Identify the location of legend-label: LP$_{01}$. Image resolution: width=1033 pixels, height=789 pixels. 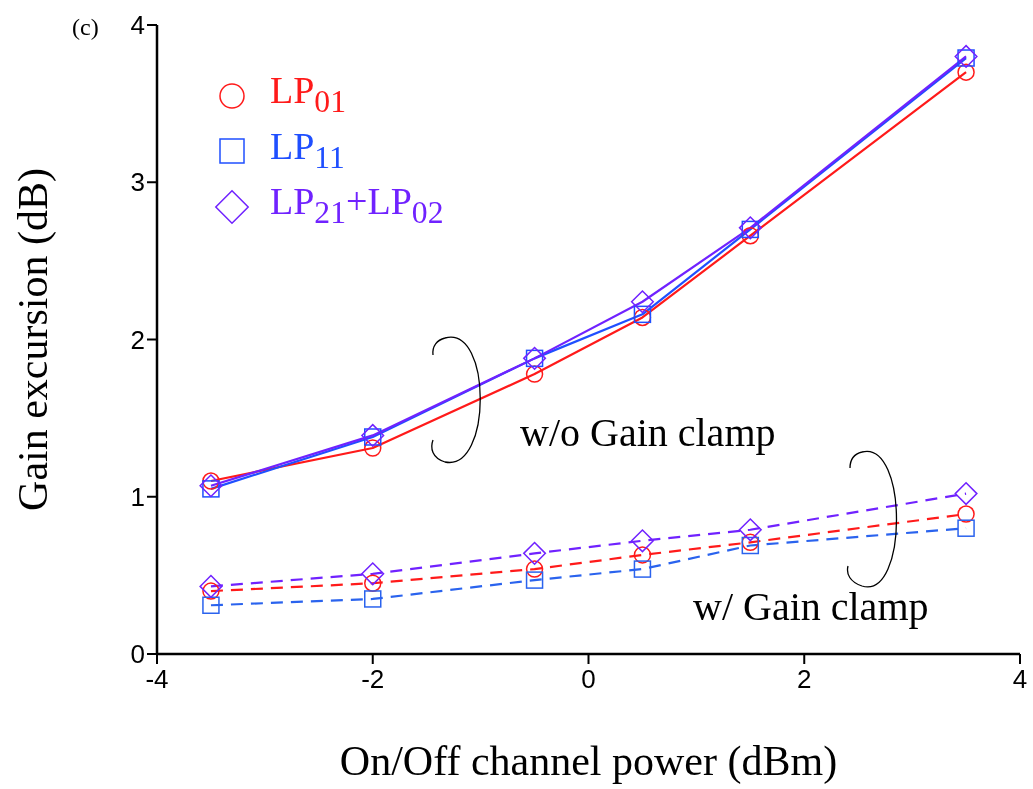
(308, 94).